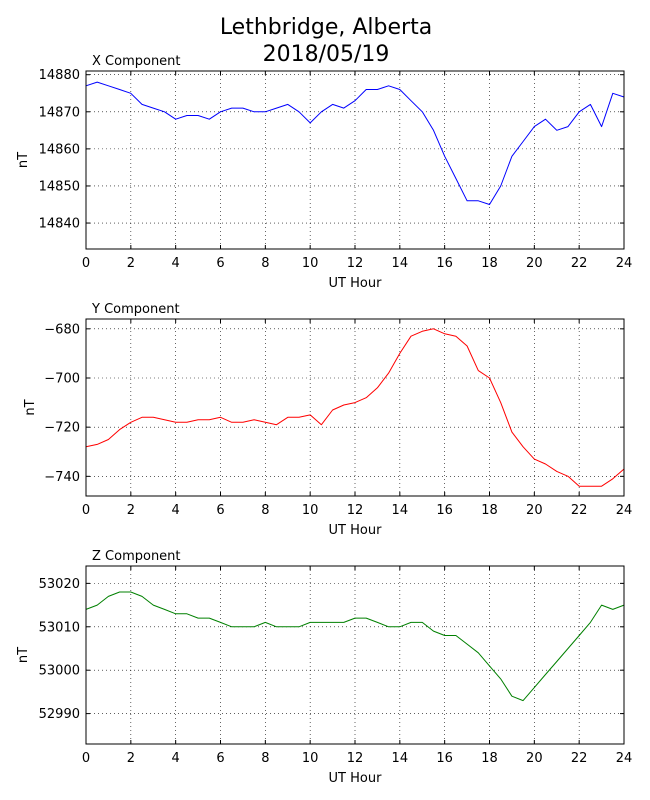 The width and height of the screenshot is (650, 800). What do you see at coordinates (135, 309) in the screenshot?
I see `y-panel-title: Y Component` at bounding box center [135, 309].